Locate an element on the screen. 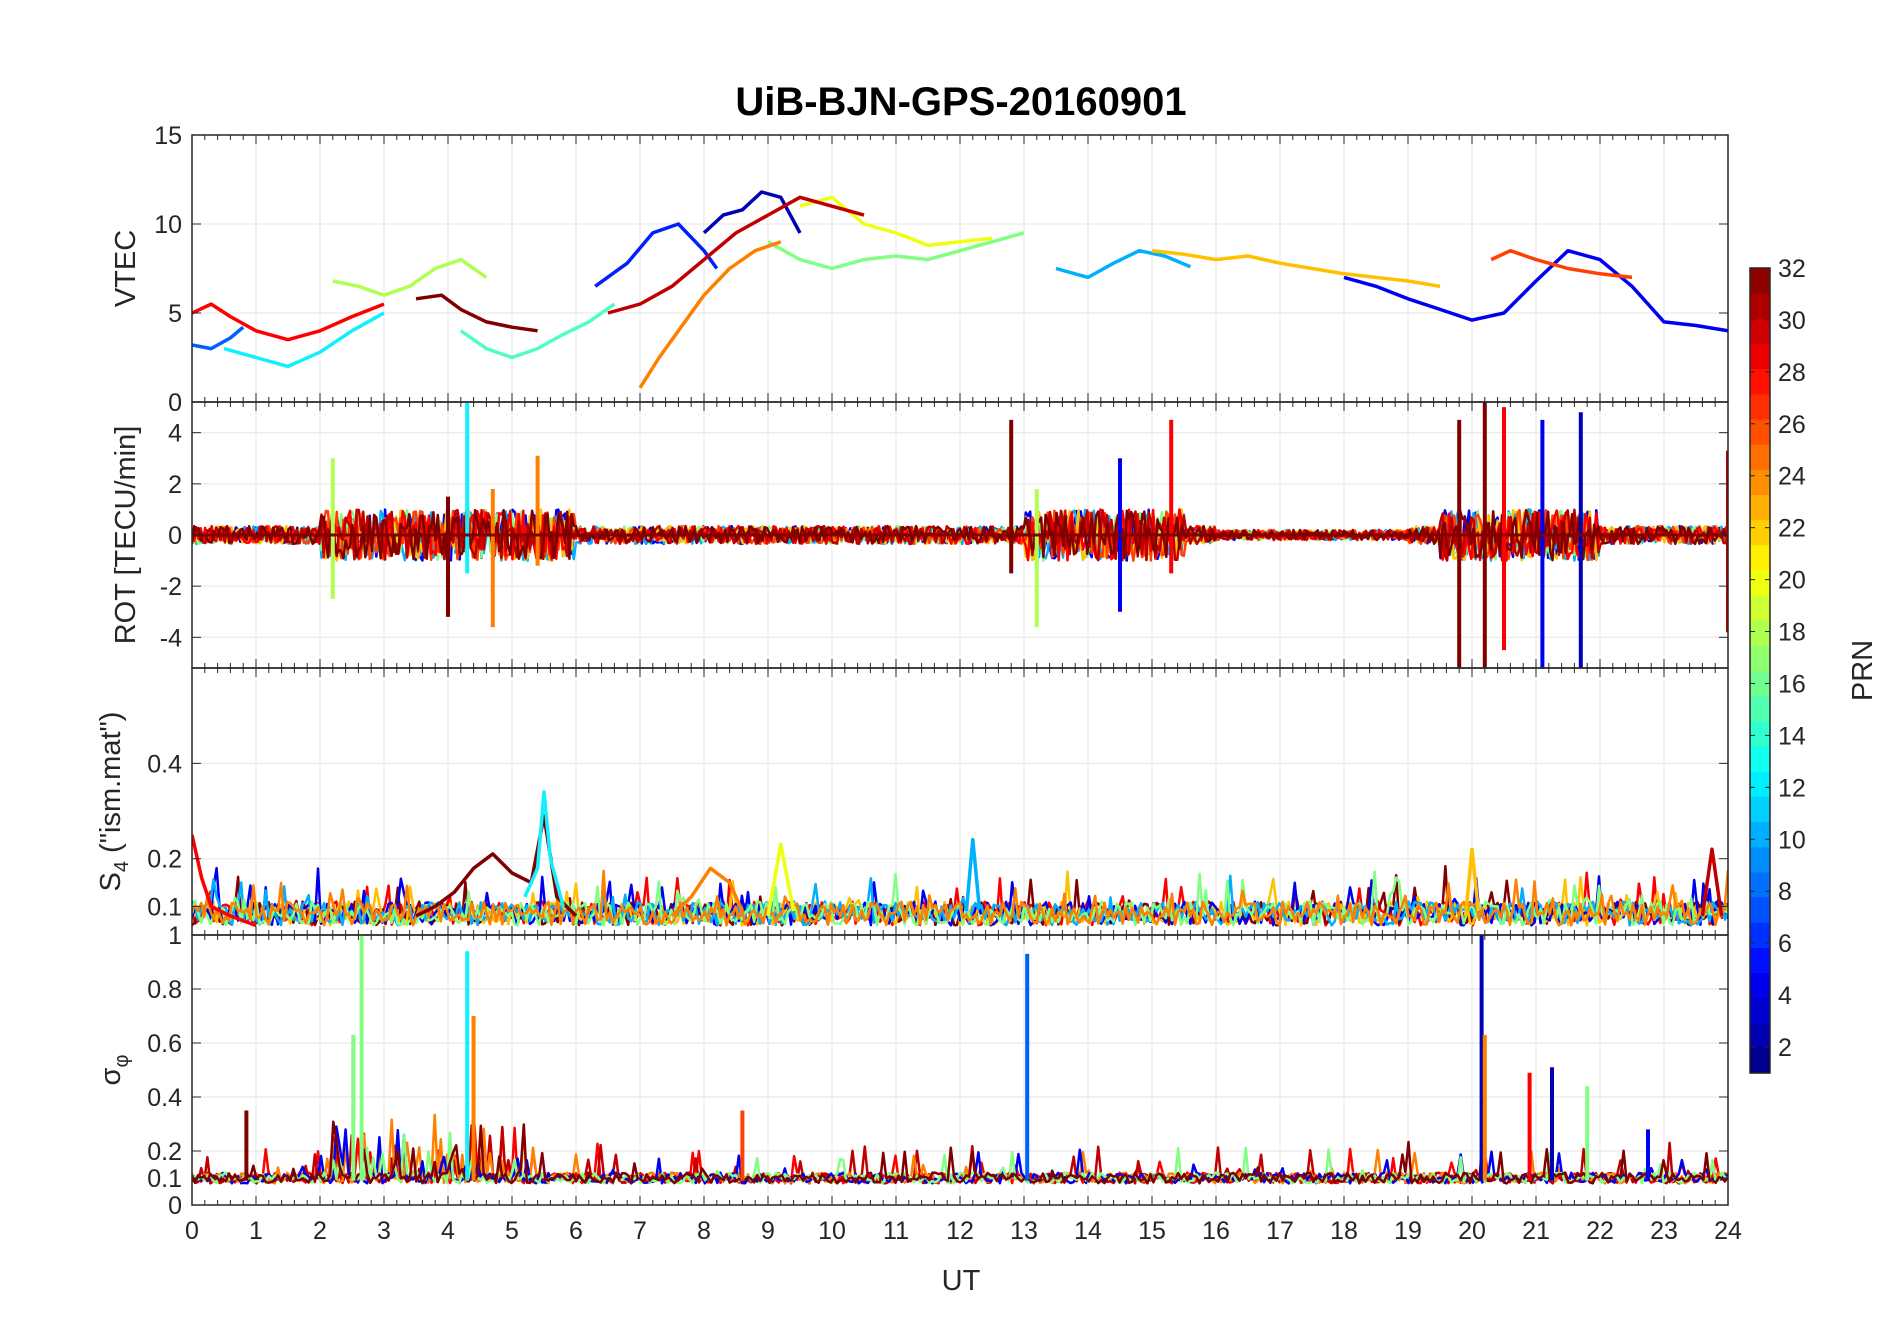 The width and height of the screenshot is (1902, 1330). x-tick-label: 17 is located at coordinates (1280, 1231).